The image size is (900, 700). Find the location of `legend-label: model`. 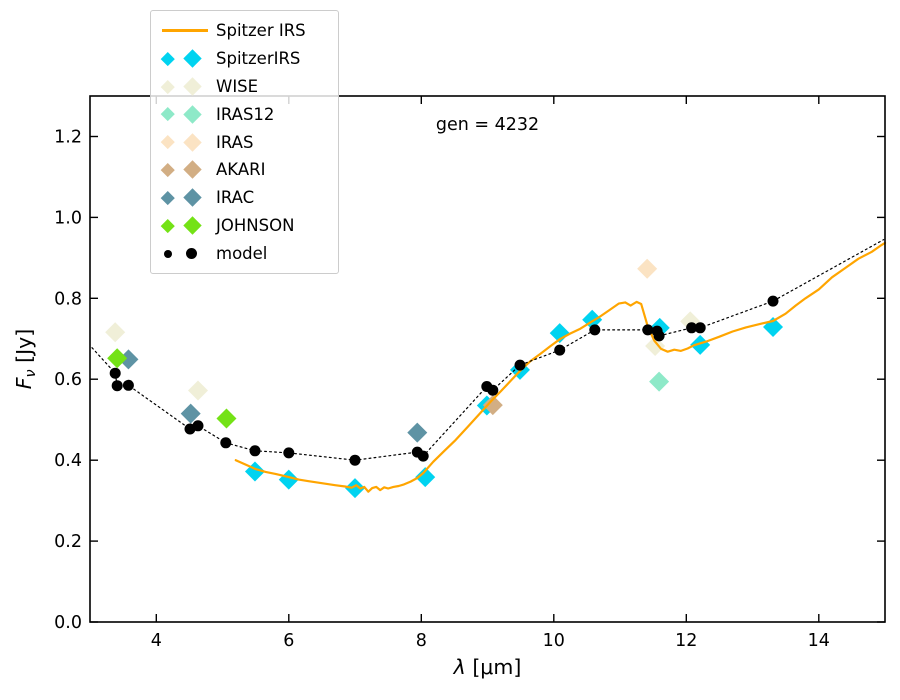

legend-label: model is located at coordinates (242, 253).